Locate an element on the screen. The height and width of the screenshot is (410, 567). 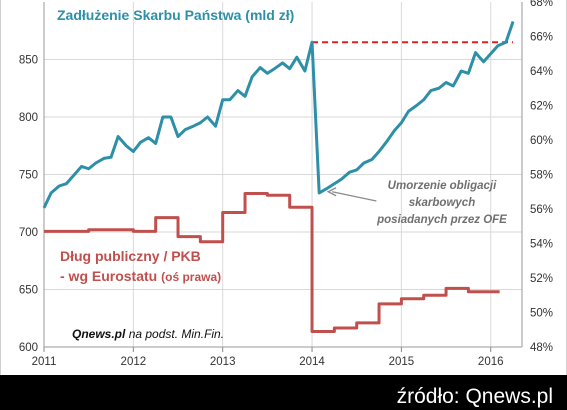
y-right-tick-label: 68% is located at coordinates (541, 4).